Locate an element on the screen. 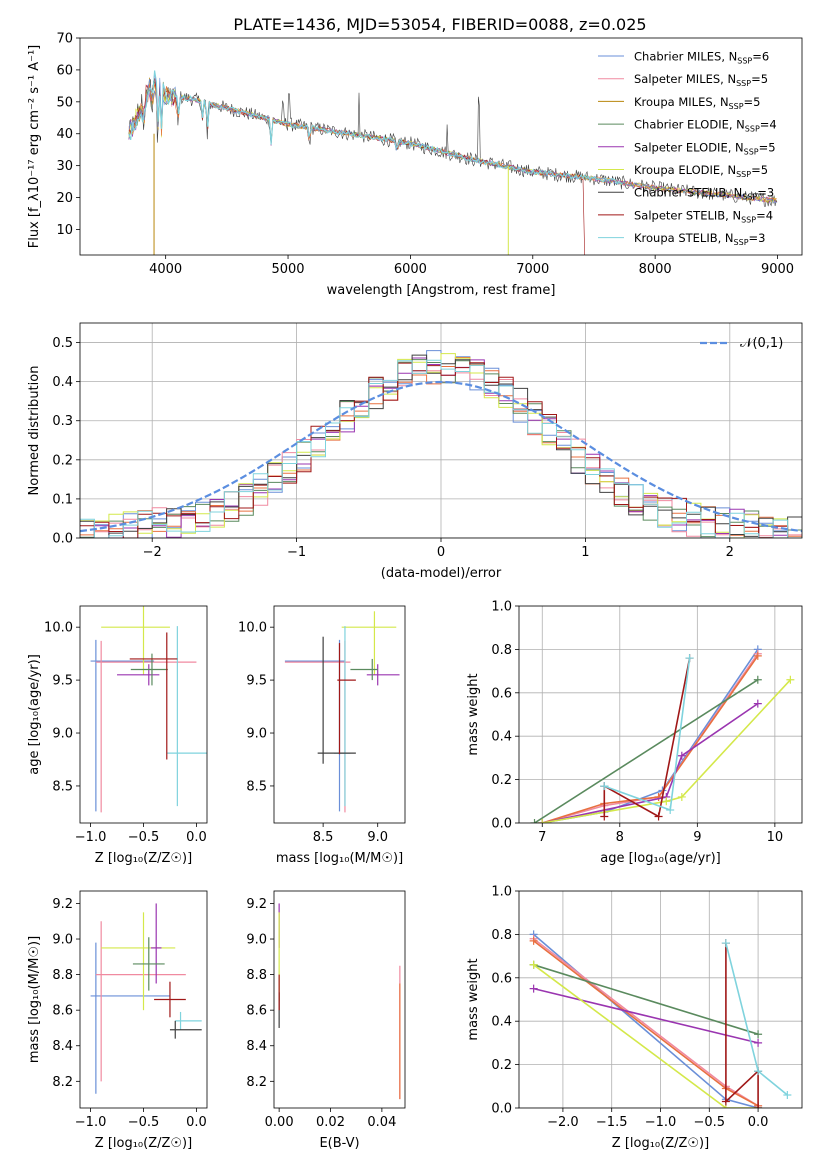 Image resolution: width=819 pixels, height=1170 pixels. legend-label: Chabrier STELIB, NSSP=3 is located at coordinates (704, 194).